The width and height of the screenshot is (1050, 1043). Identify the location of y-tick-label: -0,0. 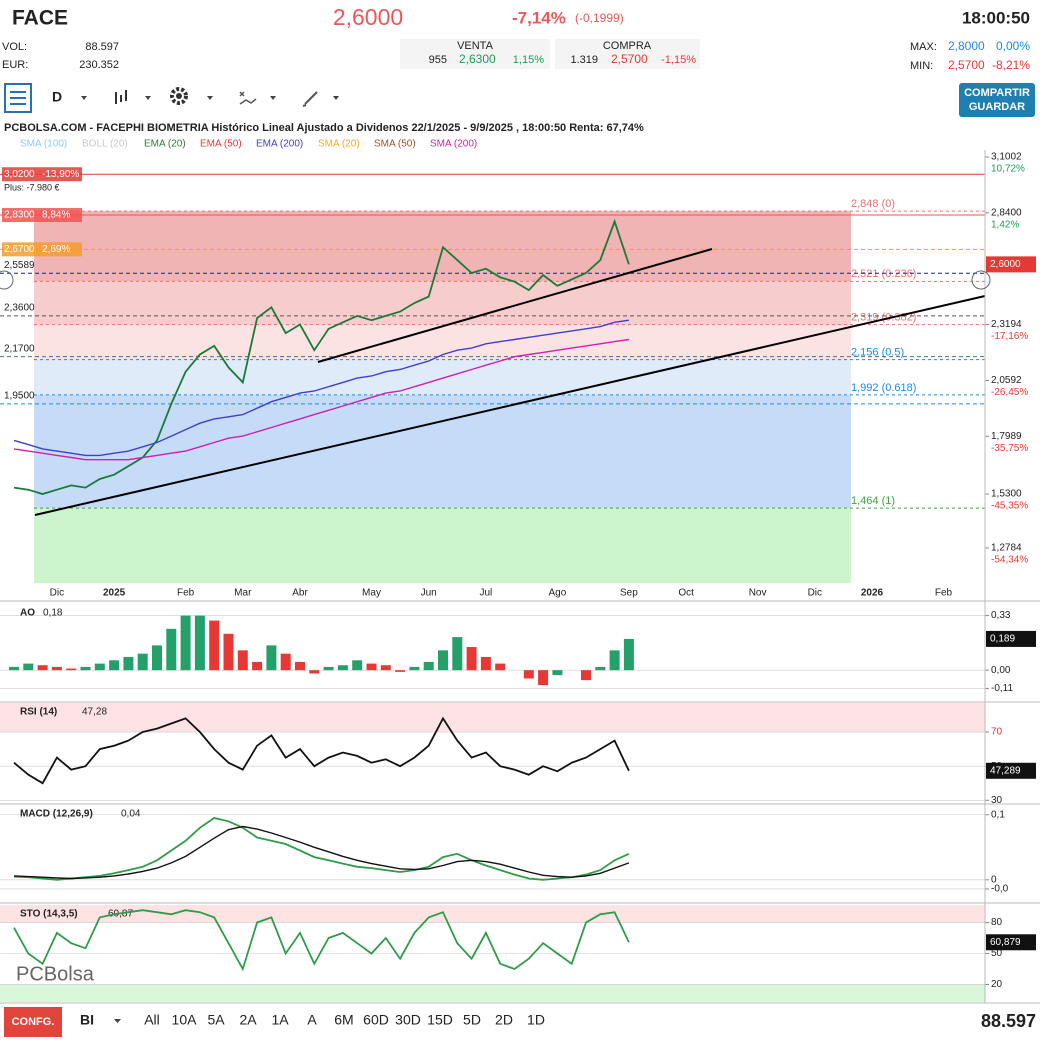
(1000, 889).